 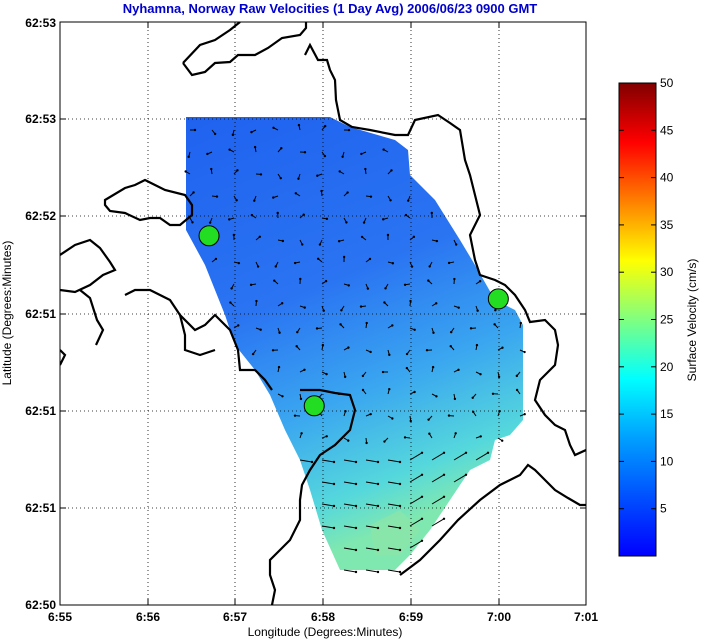 What do you see at coordinates (667, 83) in the screenshot?
I see `colorbar-tick-label: 50` at bounding box center [667, 83].